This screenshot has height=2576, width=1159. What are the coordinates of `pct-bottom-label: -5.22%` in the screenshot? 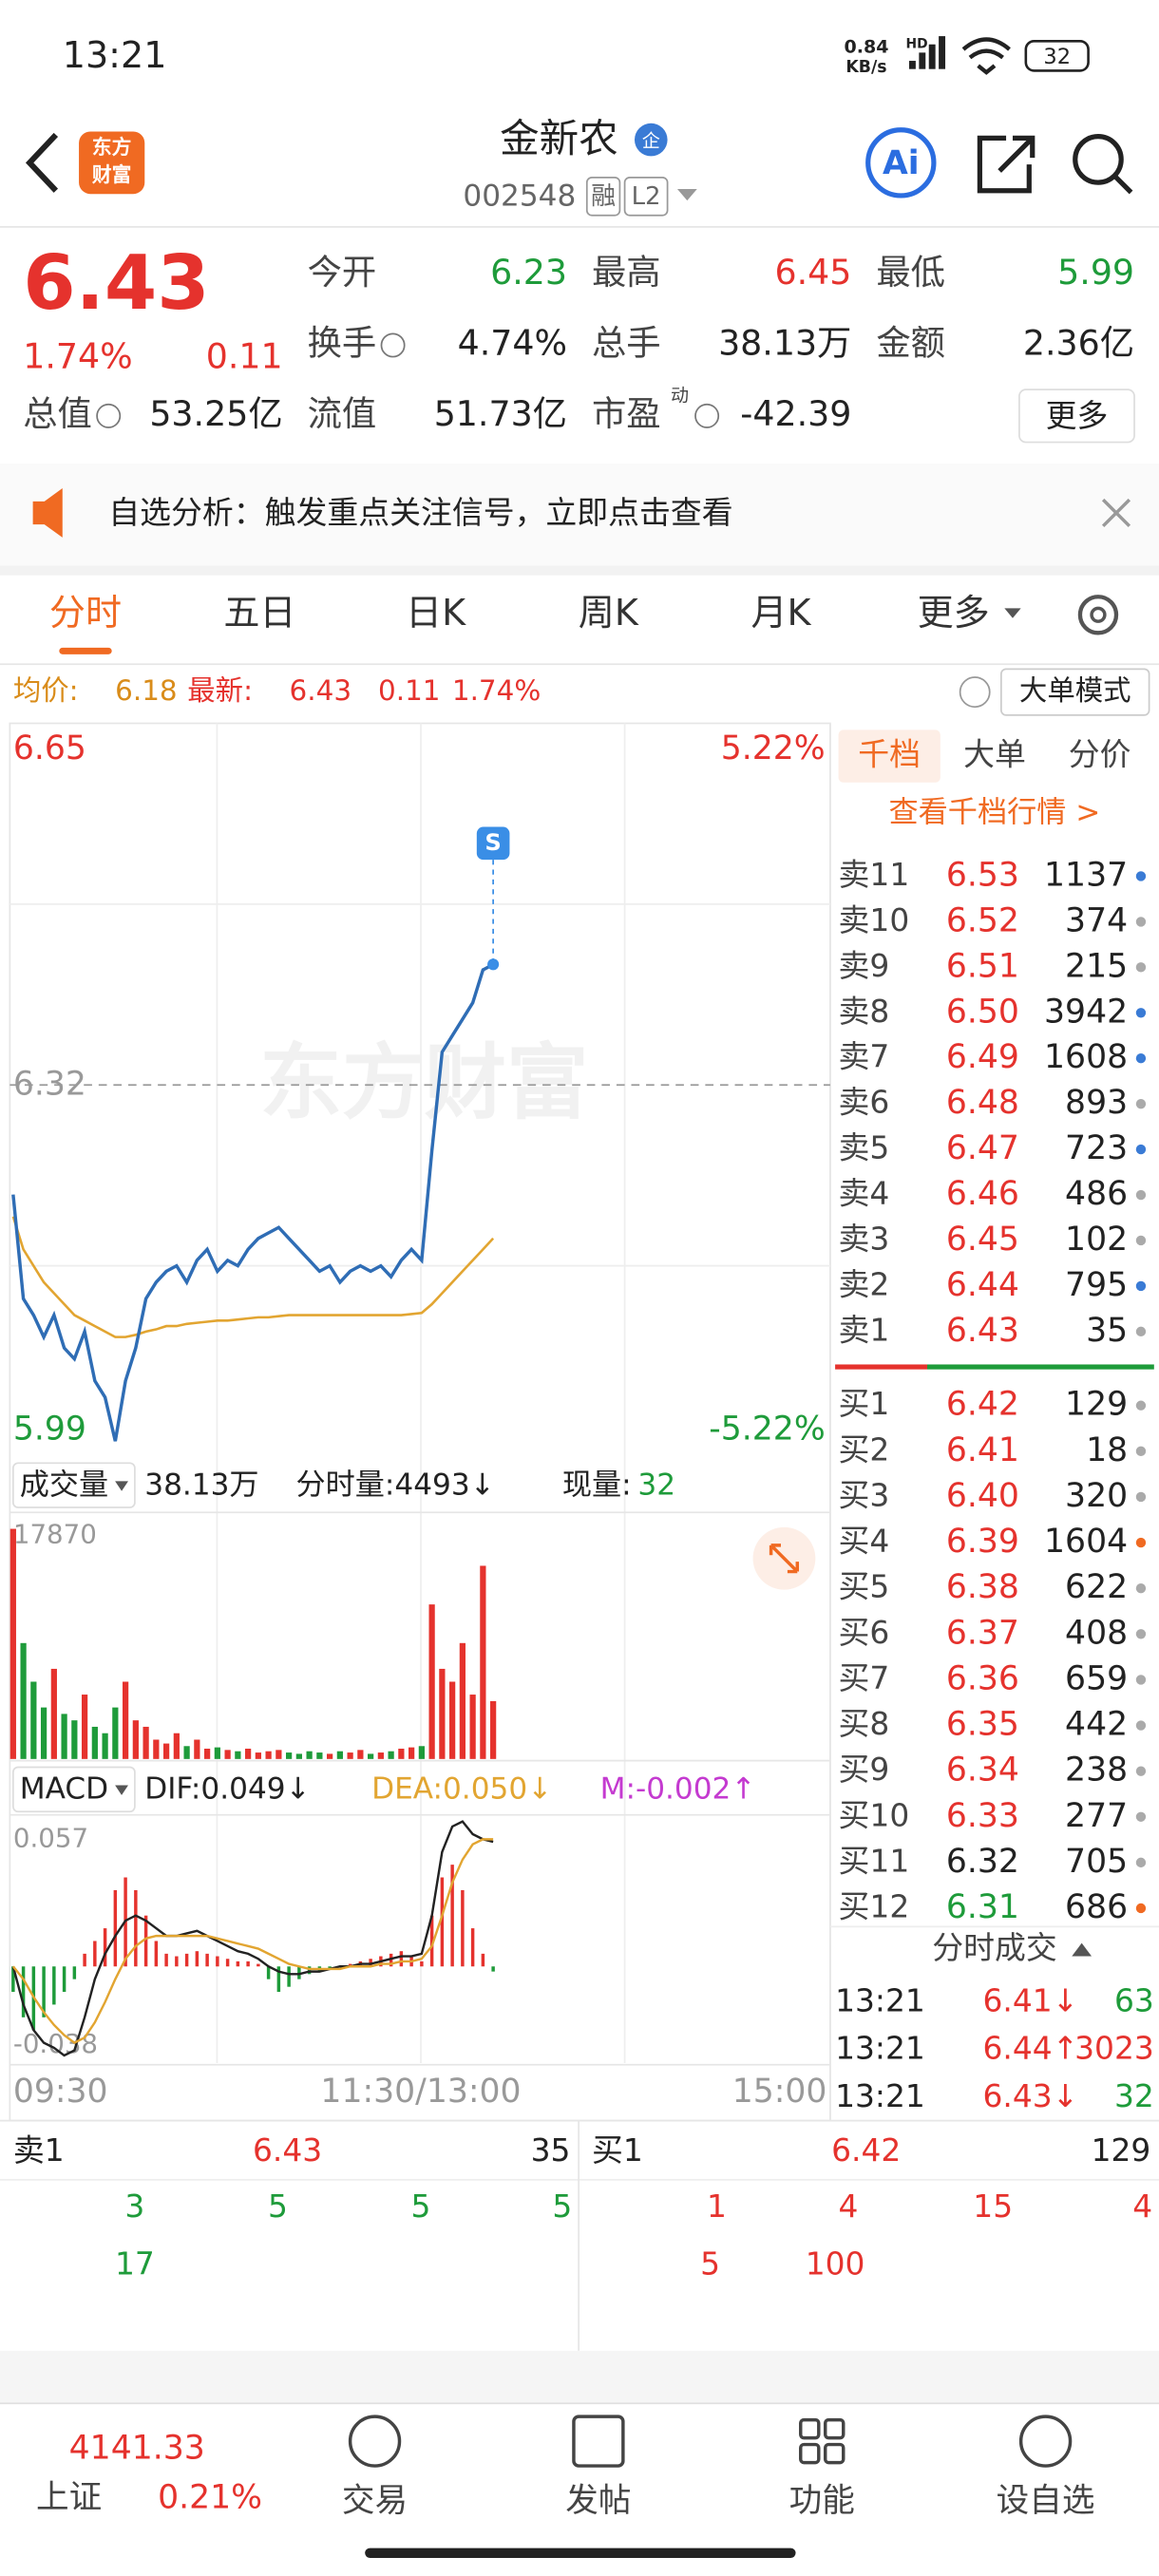 It's located at (767, 1430).